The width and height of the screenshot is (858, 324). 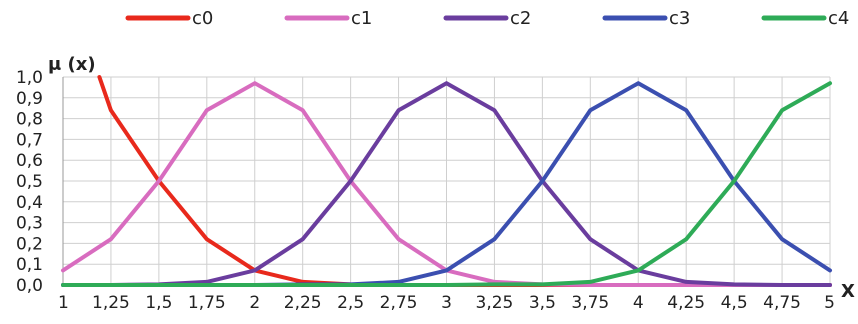 I want to click on legend-label-c0: c0, so click(x=202, y=18).